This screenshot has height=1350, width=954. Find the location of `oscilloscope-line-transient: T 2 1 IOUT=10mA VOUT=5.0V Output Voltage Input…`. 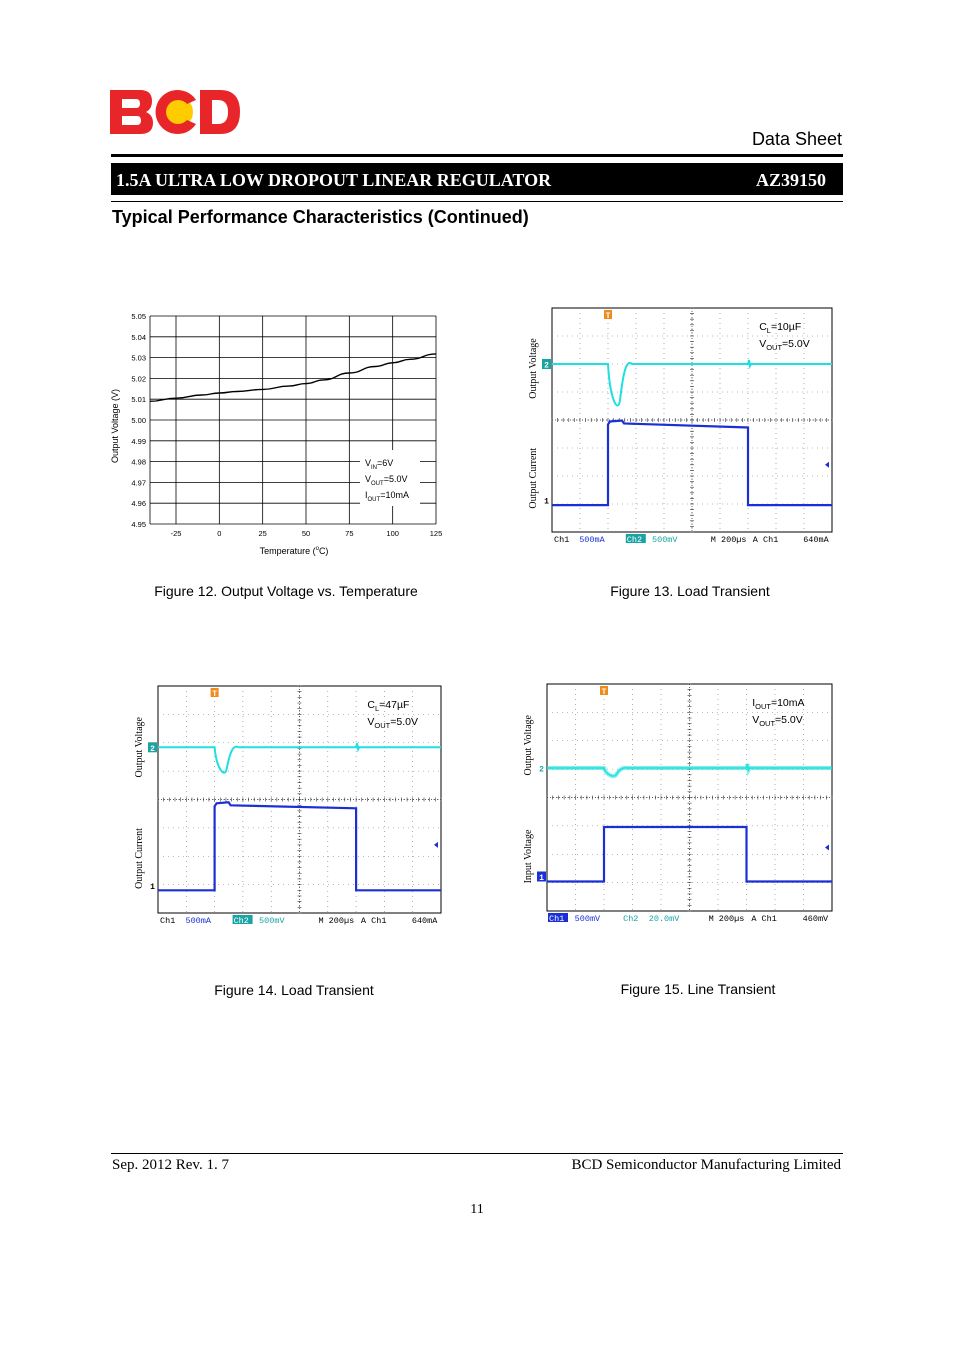

oscilloscope-line-transient: T 2 1 IOUT=10mA VOUT=5.0V Output Voltage Input… is located at coordinates (678, 803).